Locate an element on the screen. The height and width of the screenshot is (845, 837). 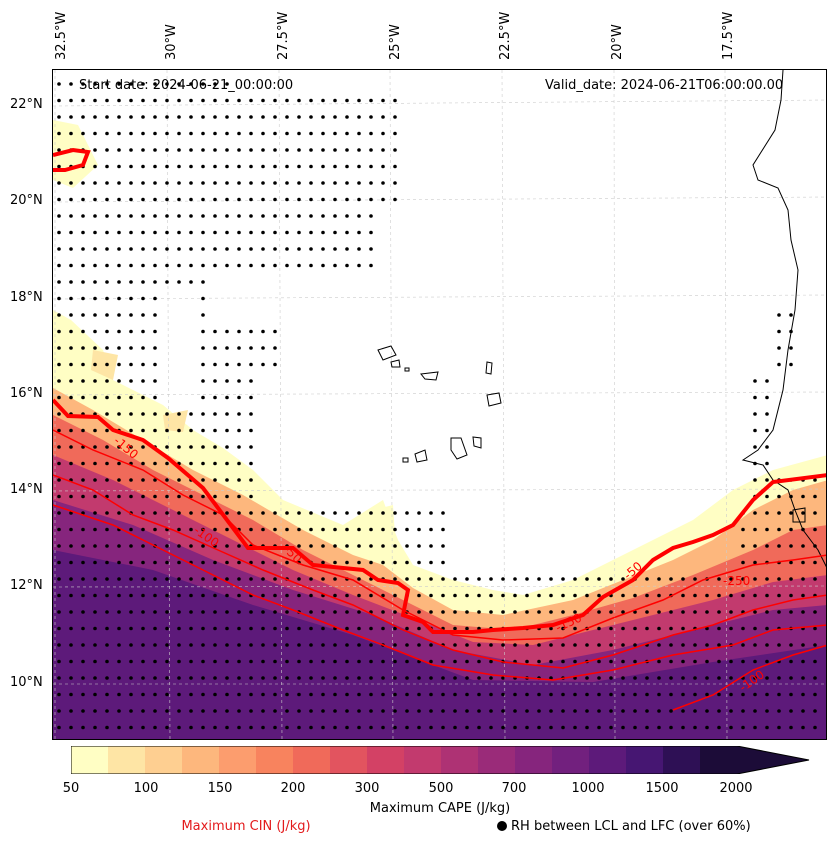
colorbar-tick-100: 100 is located at coordinates (146, 788).